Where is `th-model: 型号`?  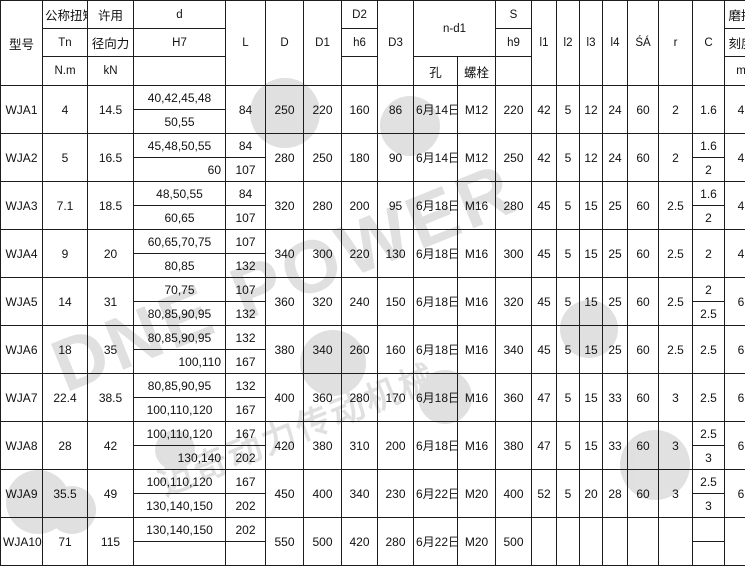
th-model: 型号 is located at coordinates (21, 43).